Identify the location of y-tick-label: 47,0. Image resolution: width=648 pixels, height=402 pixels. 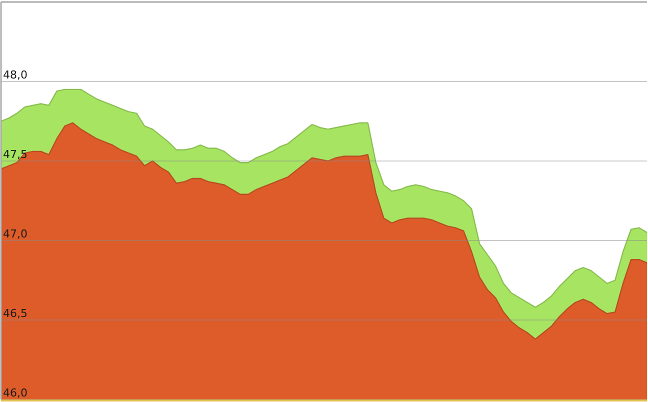
(15, 234).